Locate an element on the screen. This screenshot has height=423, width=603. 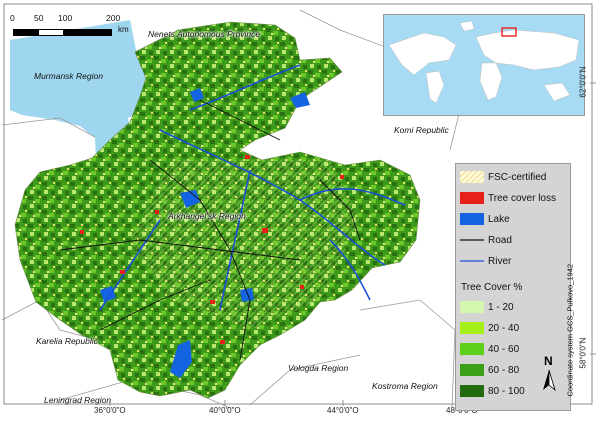
region-label-murmansk: Murmansk Region is located at coordinates (68, 76).